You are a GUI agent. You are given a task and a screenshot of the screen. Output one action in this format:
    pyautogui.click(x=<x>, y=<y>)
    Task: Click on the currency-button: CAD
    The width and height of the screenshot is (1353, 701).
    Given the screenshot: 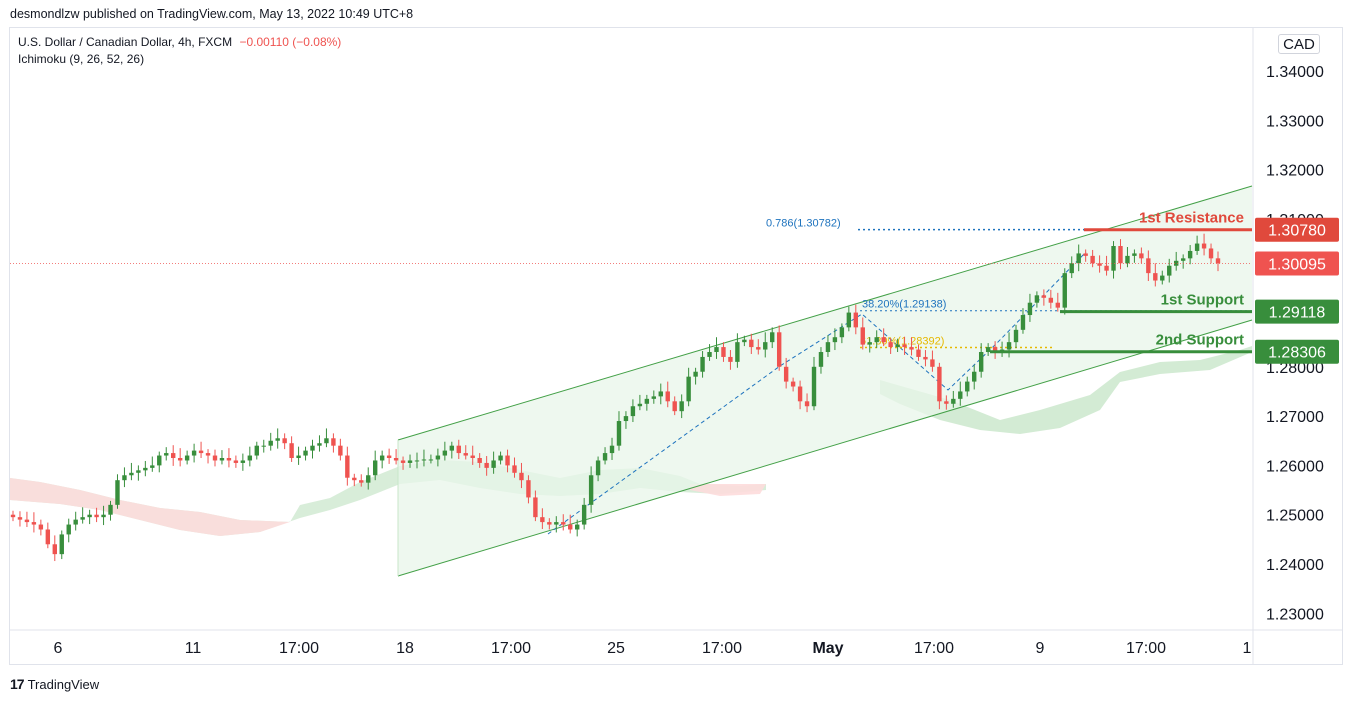 What is the action you would take?
    pyautogui.click(x=1299, y=44)
    